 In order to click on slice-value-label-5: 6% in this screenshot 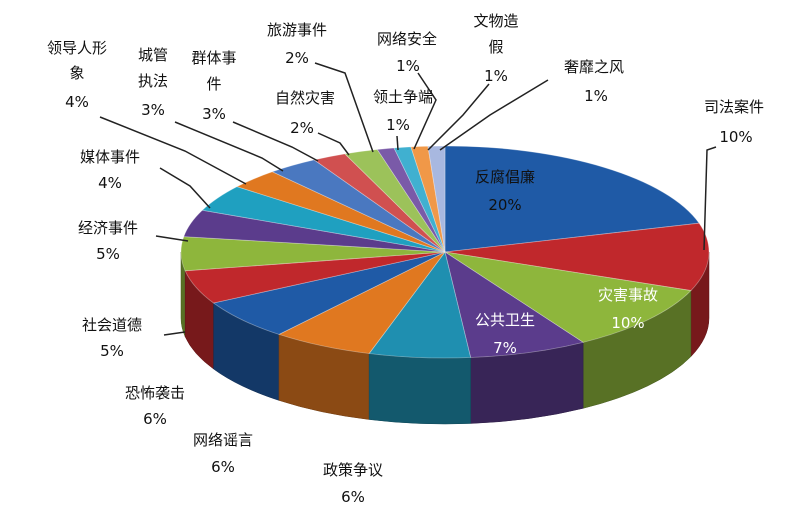, I will do `click(353, 497)`.